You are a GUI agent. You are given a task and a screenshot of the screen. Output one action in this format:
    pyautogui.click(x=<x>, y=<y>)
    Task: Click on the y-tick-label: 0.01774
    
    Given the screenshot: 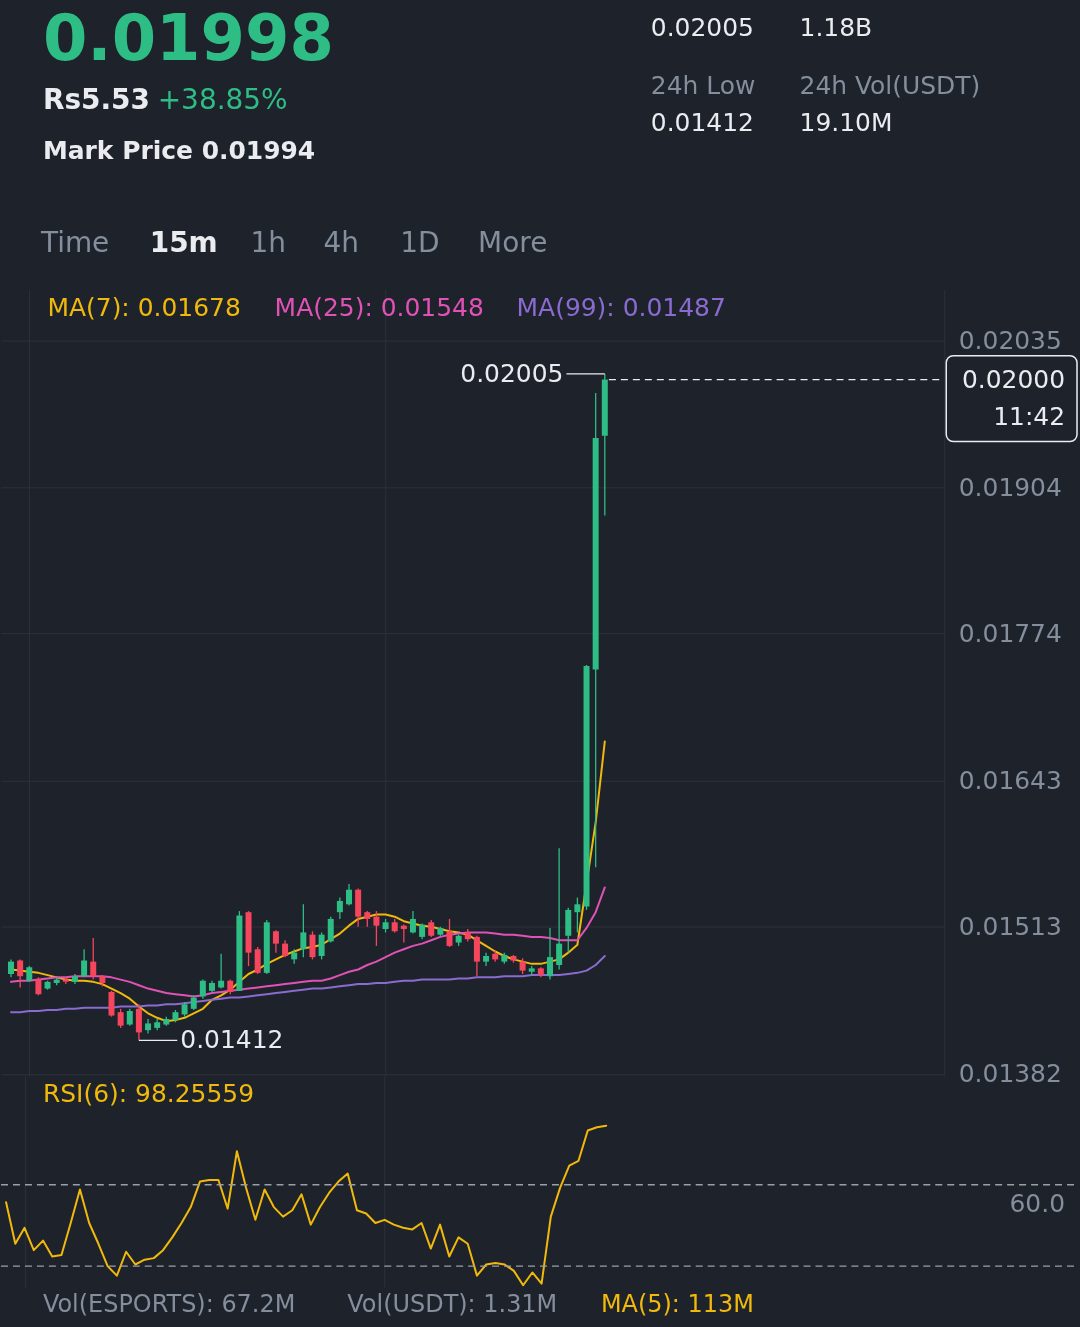 What is the action you would take?
    pyautogui.click(x=1010, y=634)
    